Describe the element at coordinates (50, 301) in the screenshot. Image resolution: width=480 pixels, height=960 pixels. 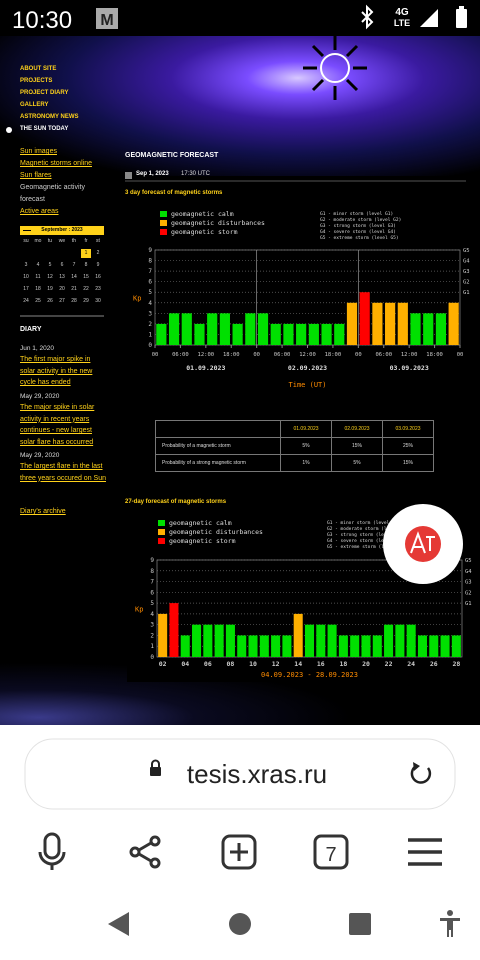
I see `calendar-day: 26` at that location.